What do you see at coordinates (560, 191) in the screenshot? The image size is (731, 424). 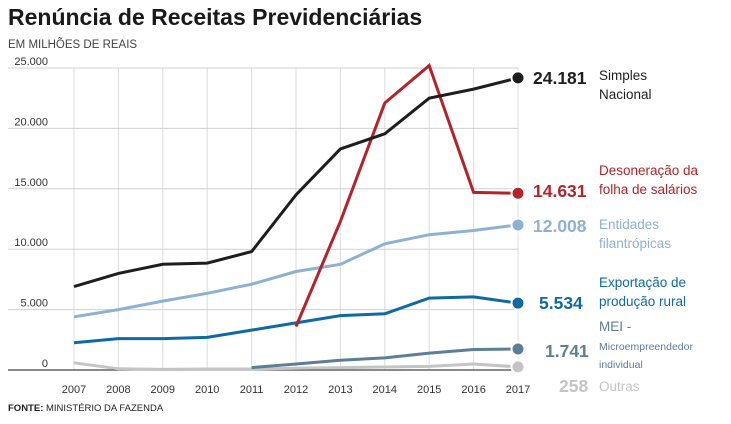 I see `value-label-desoneracao: 14.631` at bounding box center [560, 191].